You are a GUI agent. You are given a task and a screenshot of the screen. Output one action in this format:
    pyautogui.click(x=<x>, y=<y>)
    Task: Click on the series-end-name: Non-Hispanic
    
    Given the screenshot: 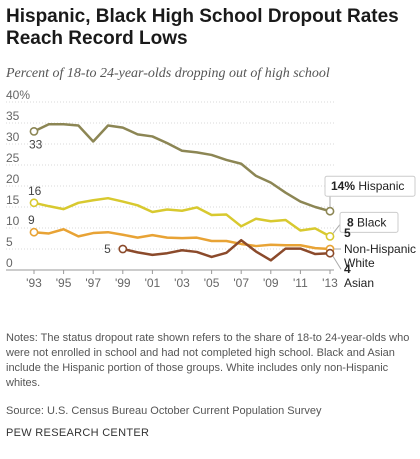 What is the action you would take?
    pyautogui.click(x=380, y=249)
    